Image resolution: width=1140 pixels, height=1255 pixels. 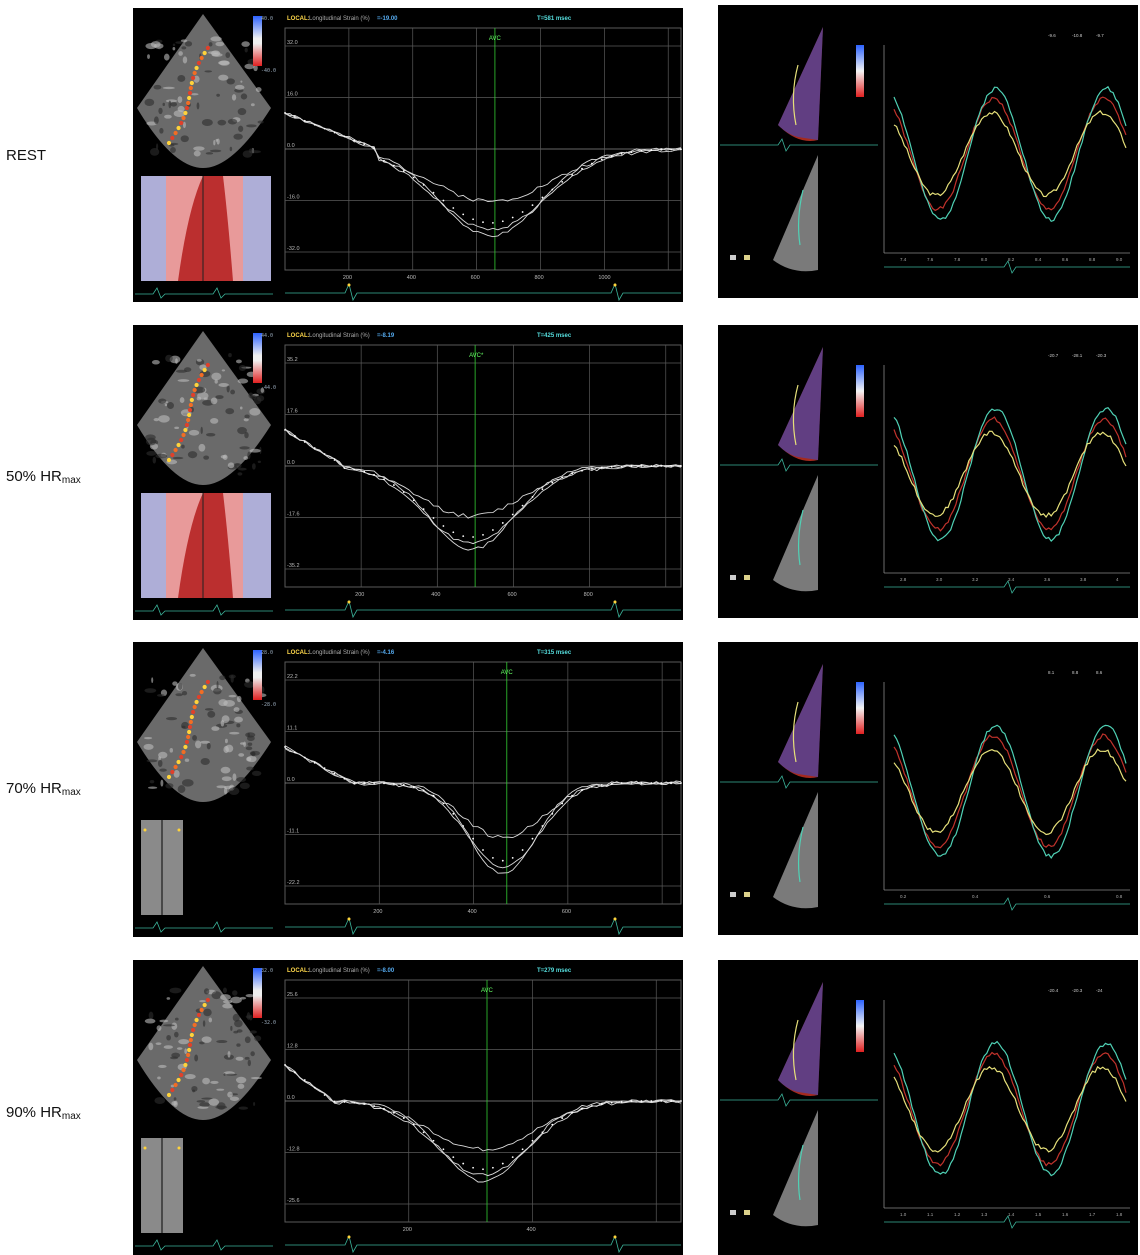 What do you see at coordinates (747, 1212) in the screenshot?
I see `control-icon` at bounding box center [747, 1212].